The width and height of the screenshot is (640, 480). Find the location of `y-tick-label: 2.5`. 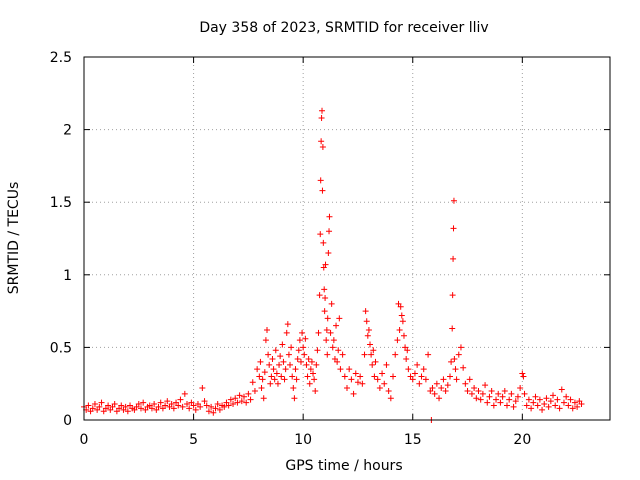

y-tick-label: 2.5 is located at coordinates (61, 58).